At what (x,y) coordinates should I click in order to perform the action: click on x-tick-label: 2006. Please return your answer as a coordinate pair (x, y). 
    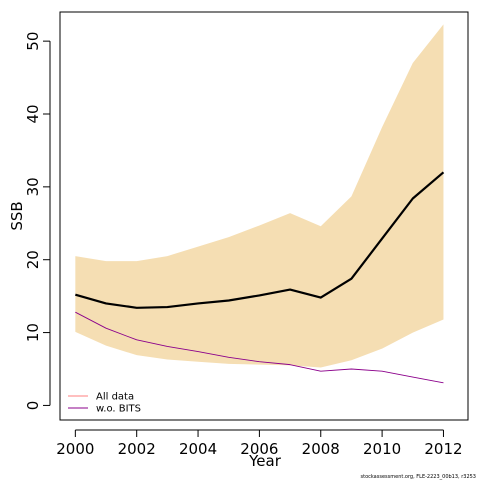
    Looking at the image, I should click on (259, 449).